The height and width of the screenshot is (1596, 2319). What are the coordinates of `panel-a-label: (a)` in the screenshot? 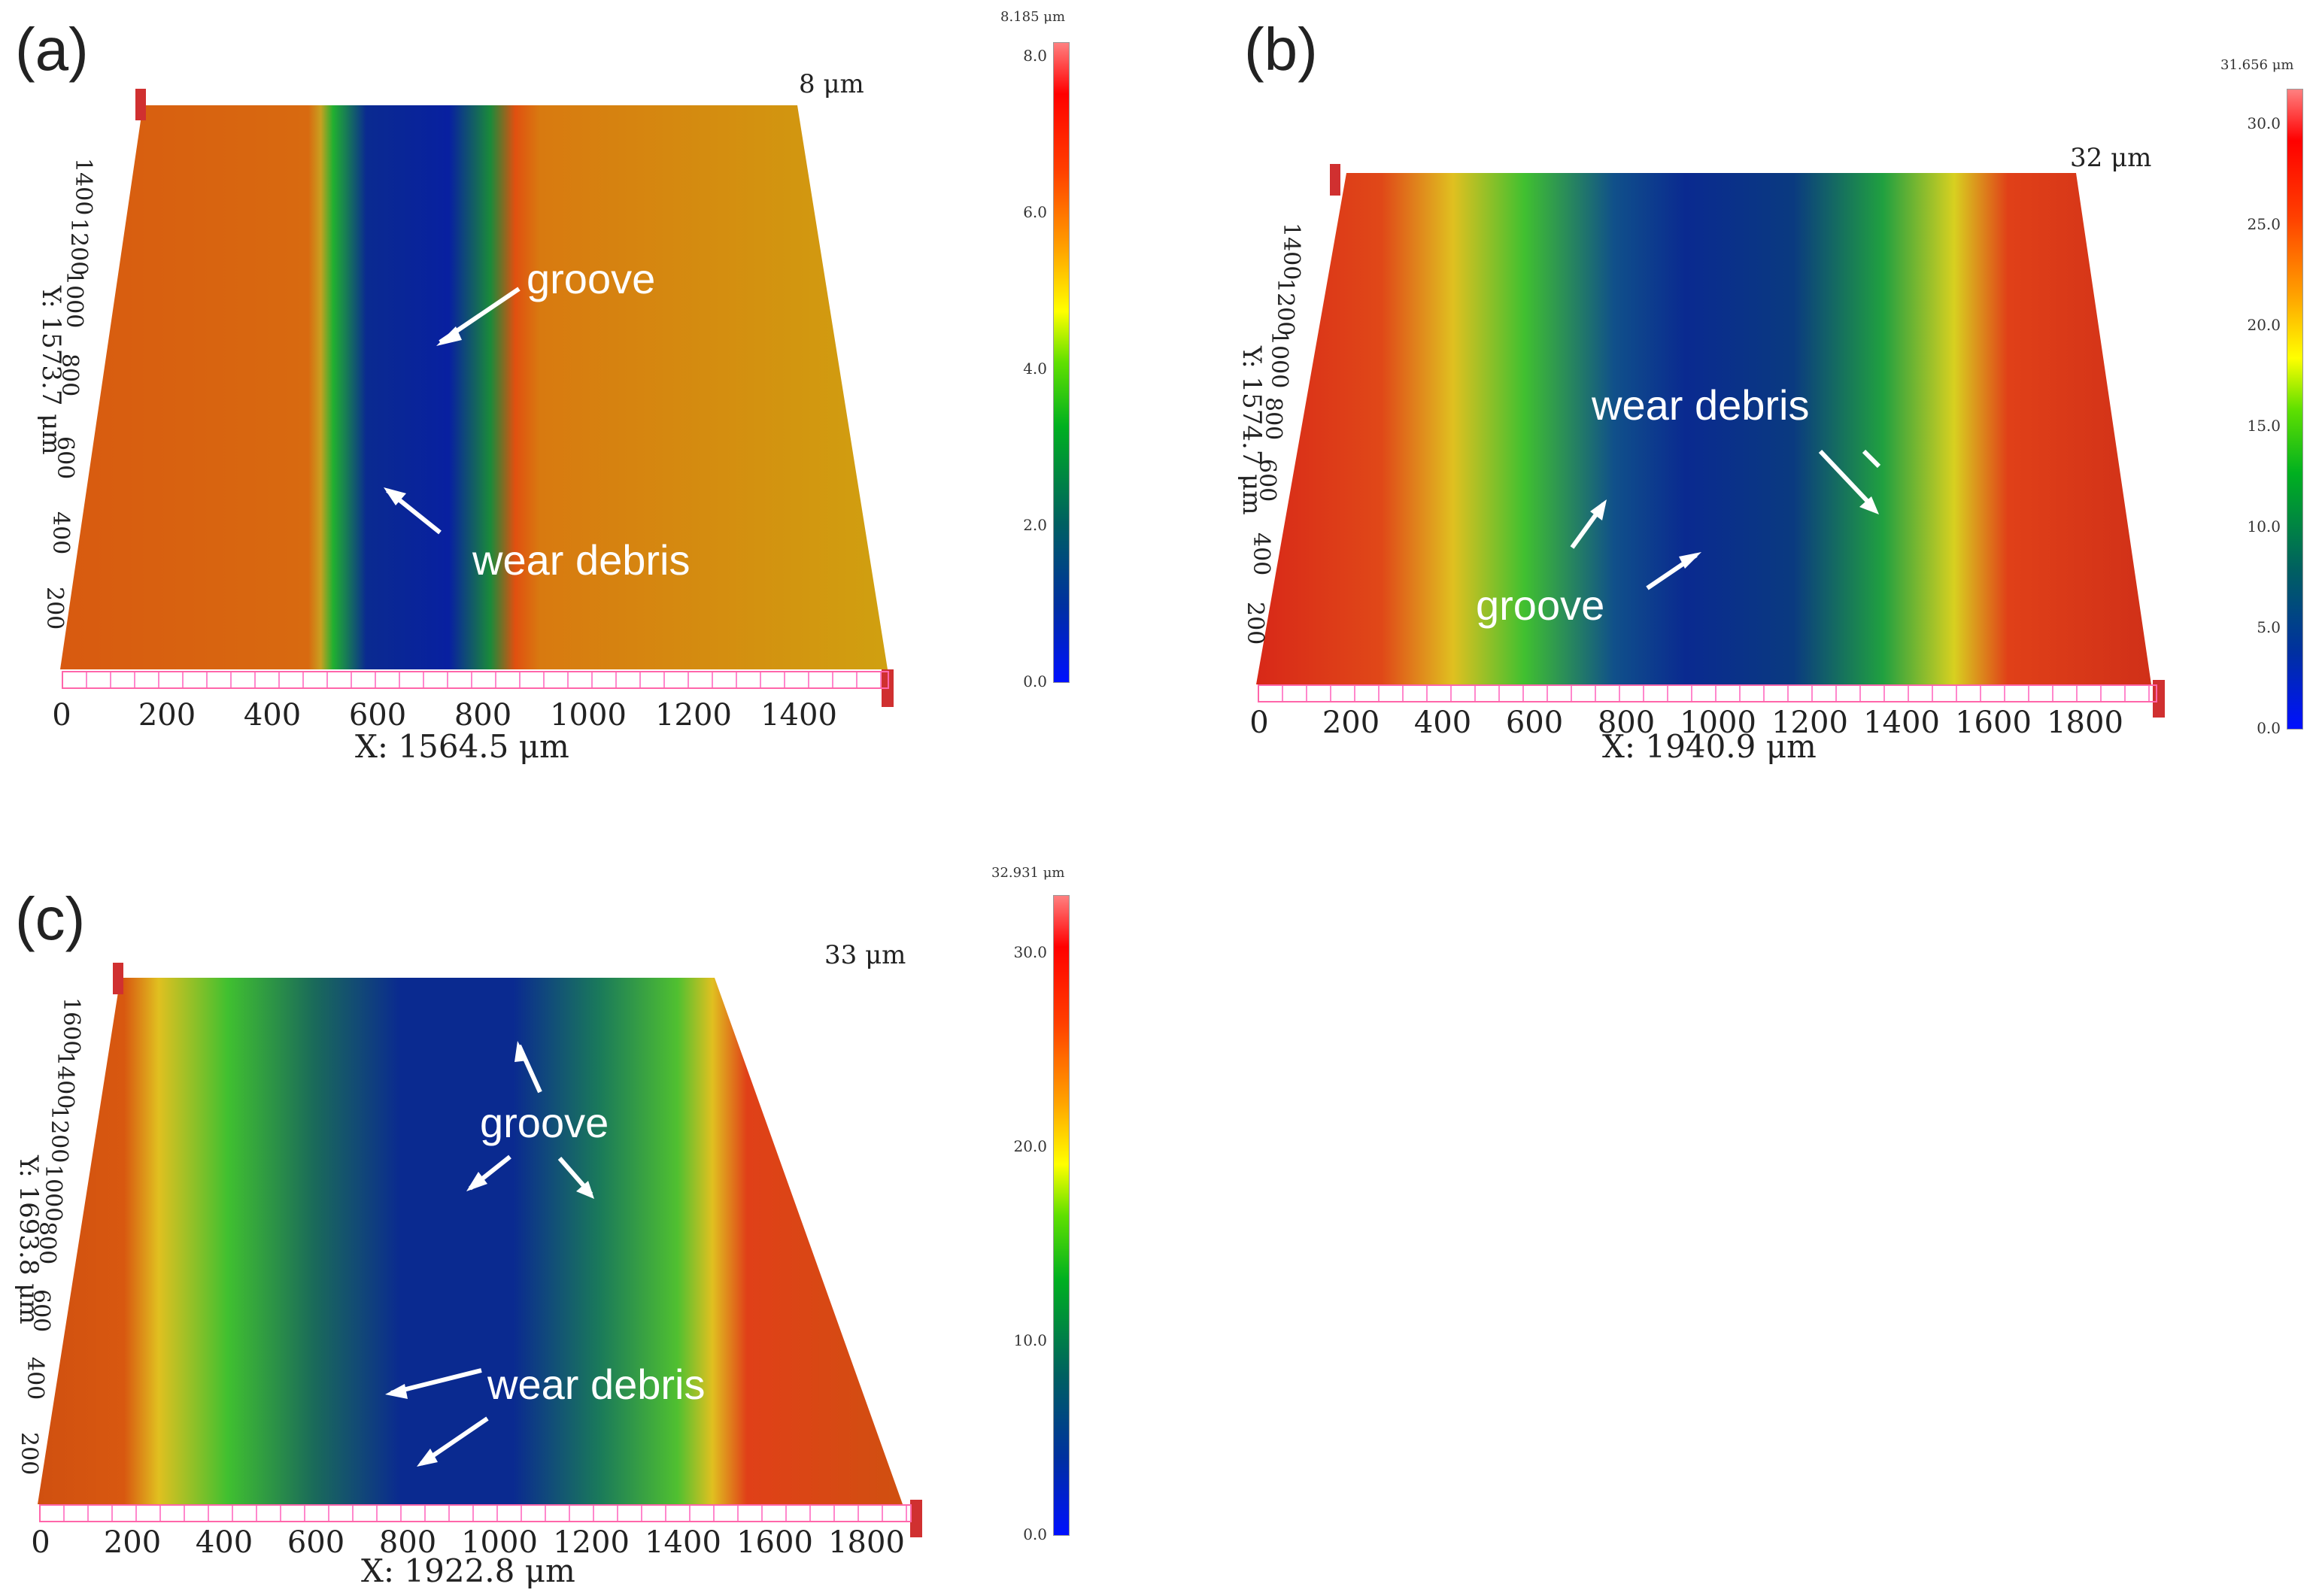 It's located at (52, 49).